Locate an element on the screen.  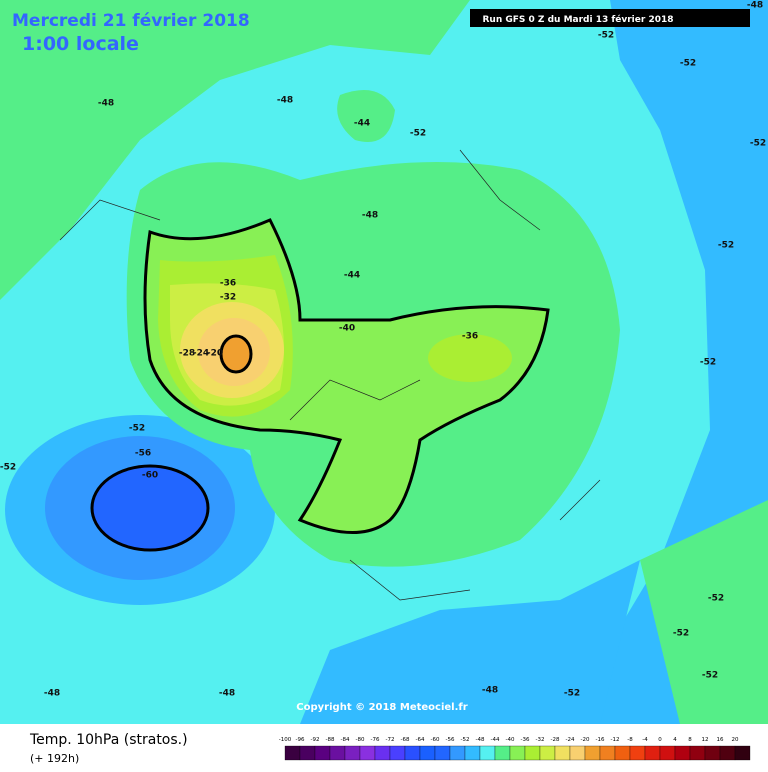
scale-label: -64 is located at coordinates (420, 740).